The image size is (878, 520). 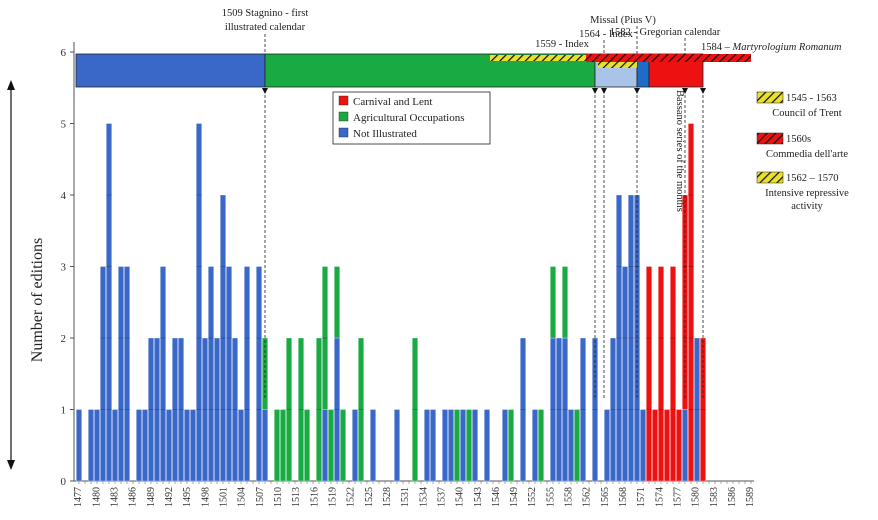 What do you see at coordinates (659, 497) in the screenshot?
I see `x-tick-label: 1574` at bounding box center [659, 497].